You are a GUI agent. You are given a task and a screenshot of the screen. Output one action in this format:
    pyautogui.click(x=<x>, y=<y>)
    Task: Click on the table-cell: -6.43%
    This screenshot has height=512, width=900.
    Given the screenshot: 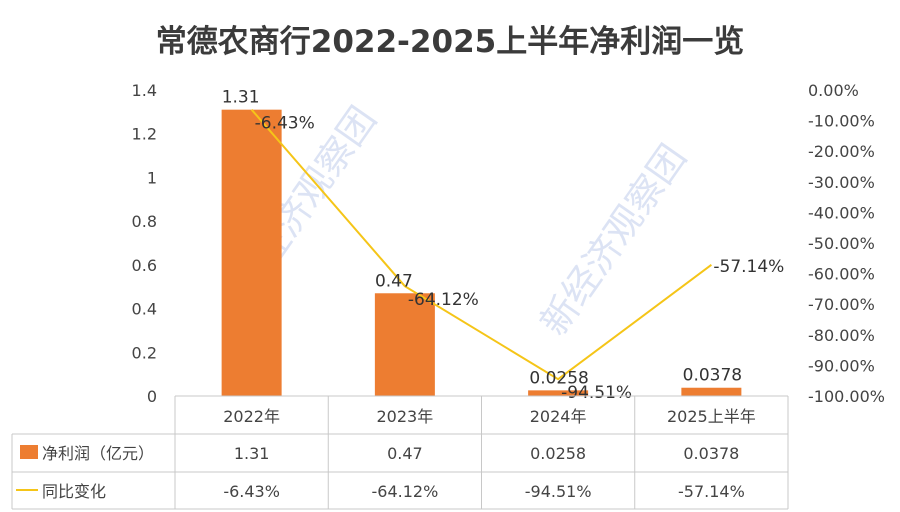 What is the action you would take?
    pyautogui.click(x=251, y=491)
    